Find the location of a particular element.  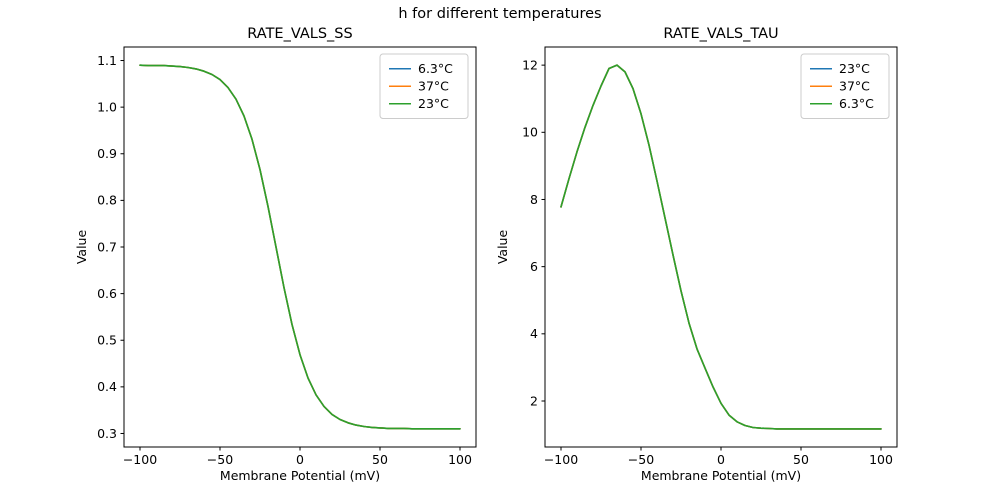

axes-title: RATE_VALS_TAU is located at coordinates (720, 34).